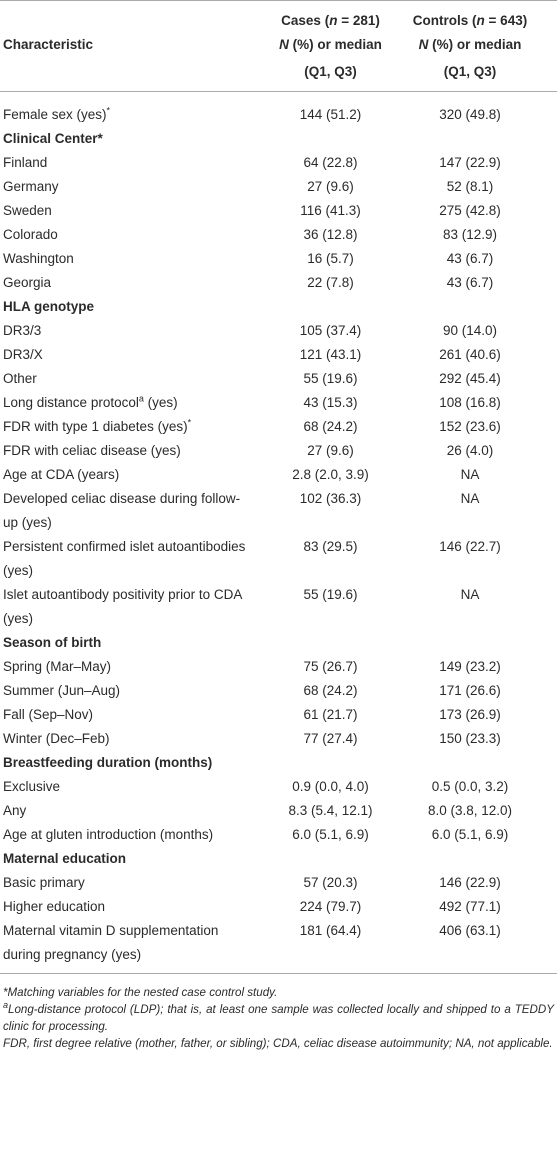 The image size is (557, 1176). I want to click on cases-cell: 105 (37.4), so click(330, 330).